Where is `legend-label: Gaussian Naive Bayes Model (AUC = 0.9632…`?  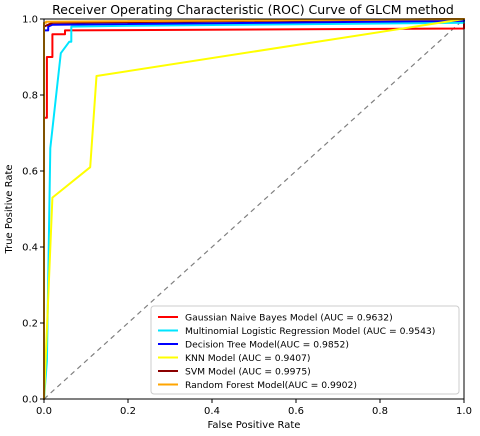 legend-label: Gaussian Naive Bayes Model (AUC = 0.9632… is located at coordinates (289, 317).